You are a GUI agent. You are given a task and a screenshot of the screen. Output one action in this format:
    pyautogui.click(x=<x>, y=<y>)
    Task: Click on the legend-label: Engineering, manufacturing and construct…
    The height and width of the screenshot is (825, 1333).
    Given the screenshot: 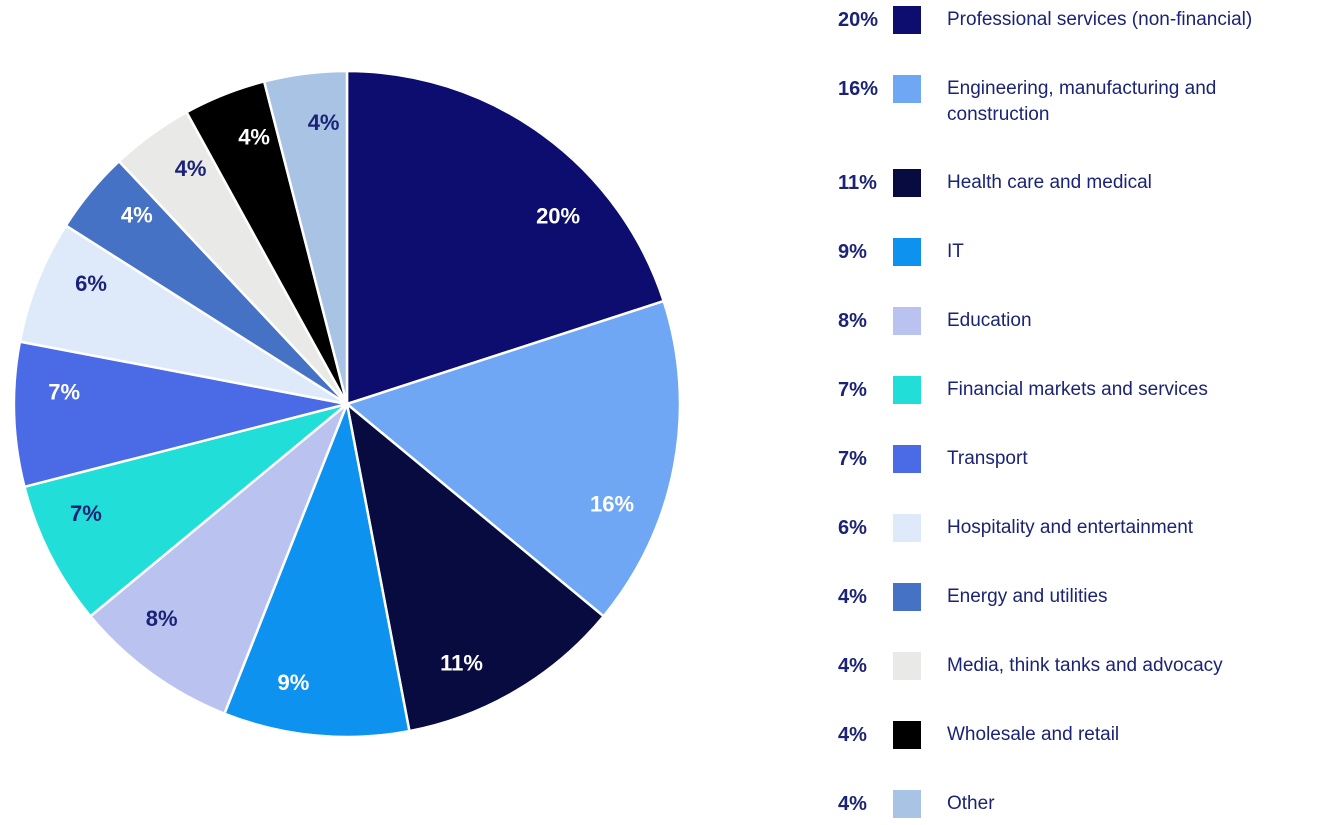 What is the action you would take?
    pyautogui.click(x=1082, y=101)
    